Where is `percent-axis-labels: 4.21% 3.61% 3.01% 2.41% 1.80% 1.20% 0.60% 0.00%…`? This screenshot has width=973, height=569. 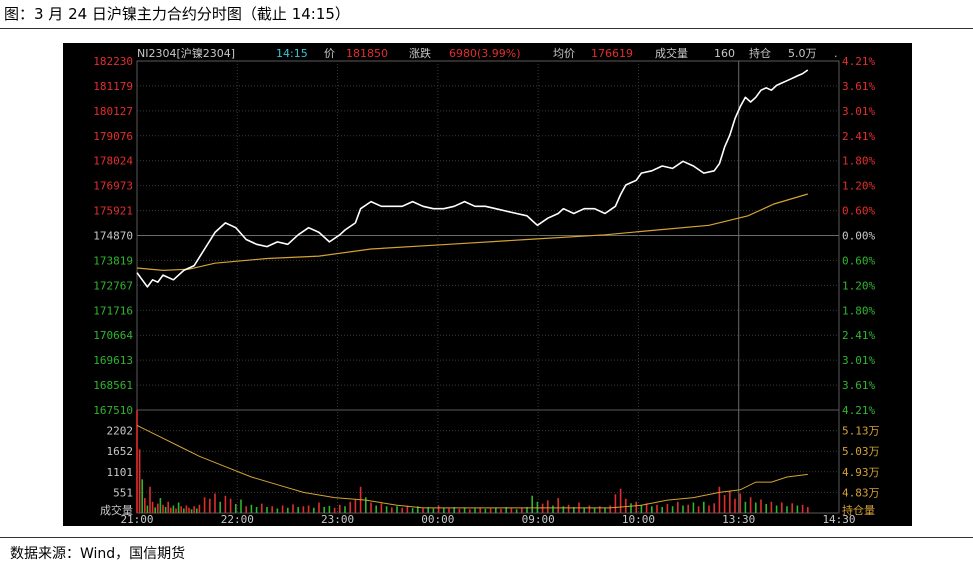
percent-axis-labels: 4.21% 3.61% 3.01% 2.41% 1.80% 1.20% 0.60% 0.00%… is located at coordinates (858, 236).